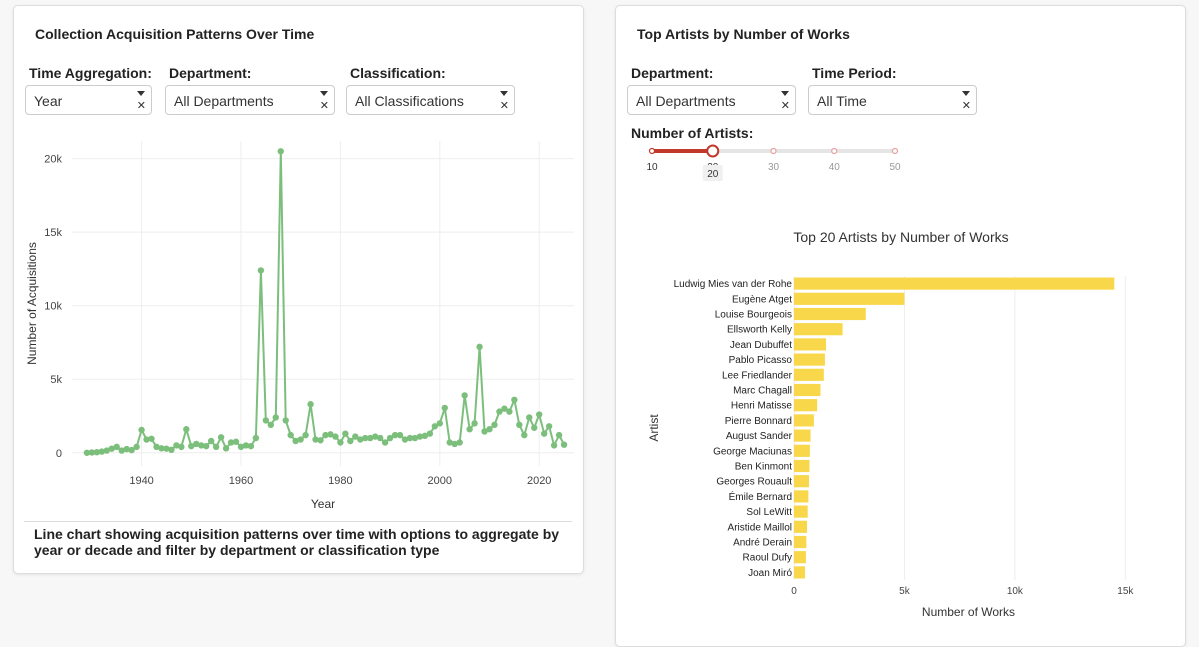  I want to click on department-select: All Departments ✕, so click(250, 100).